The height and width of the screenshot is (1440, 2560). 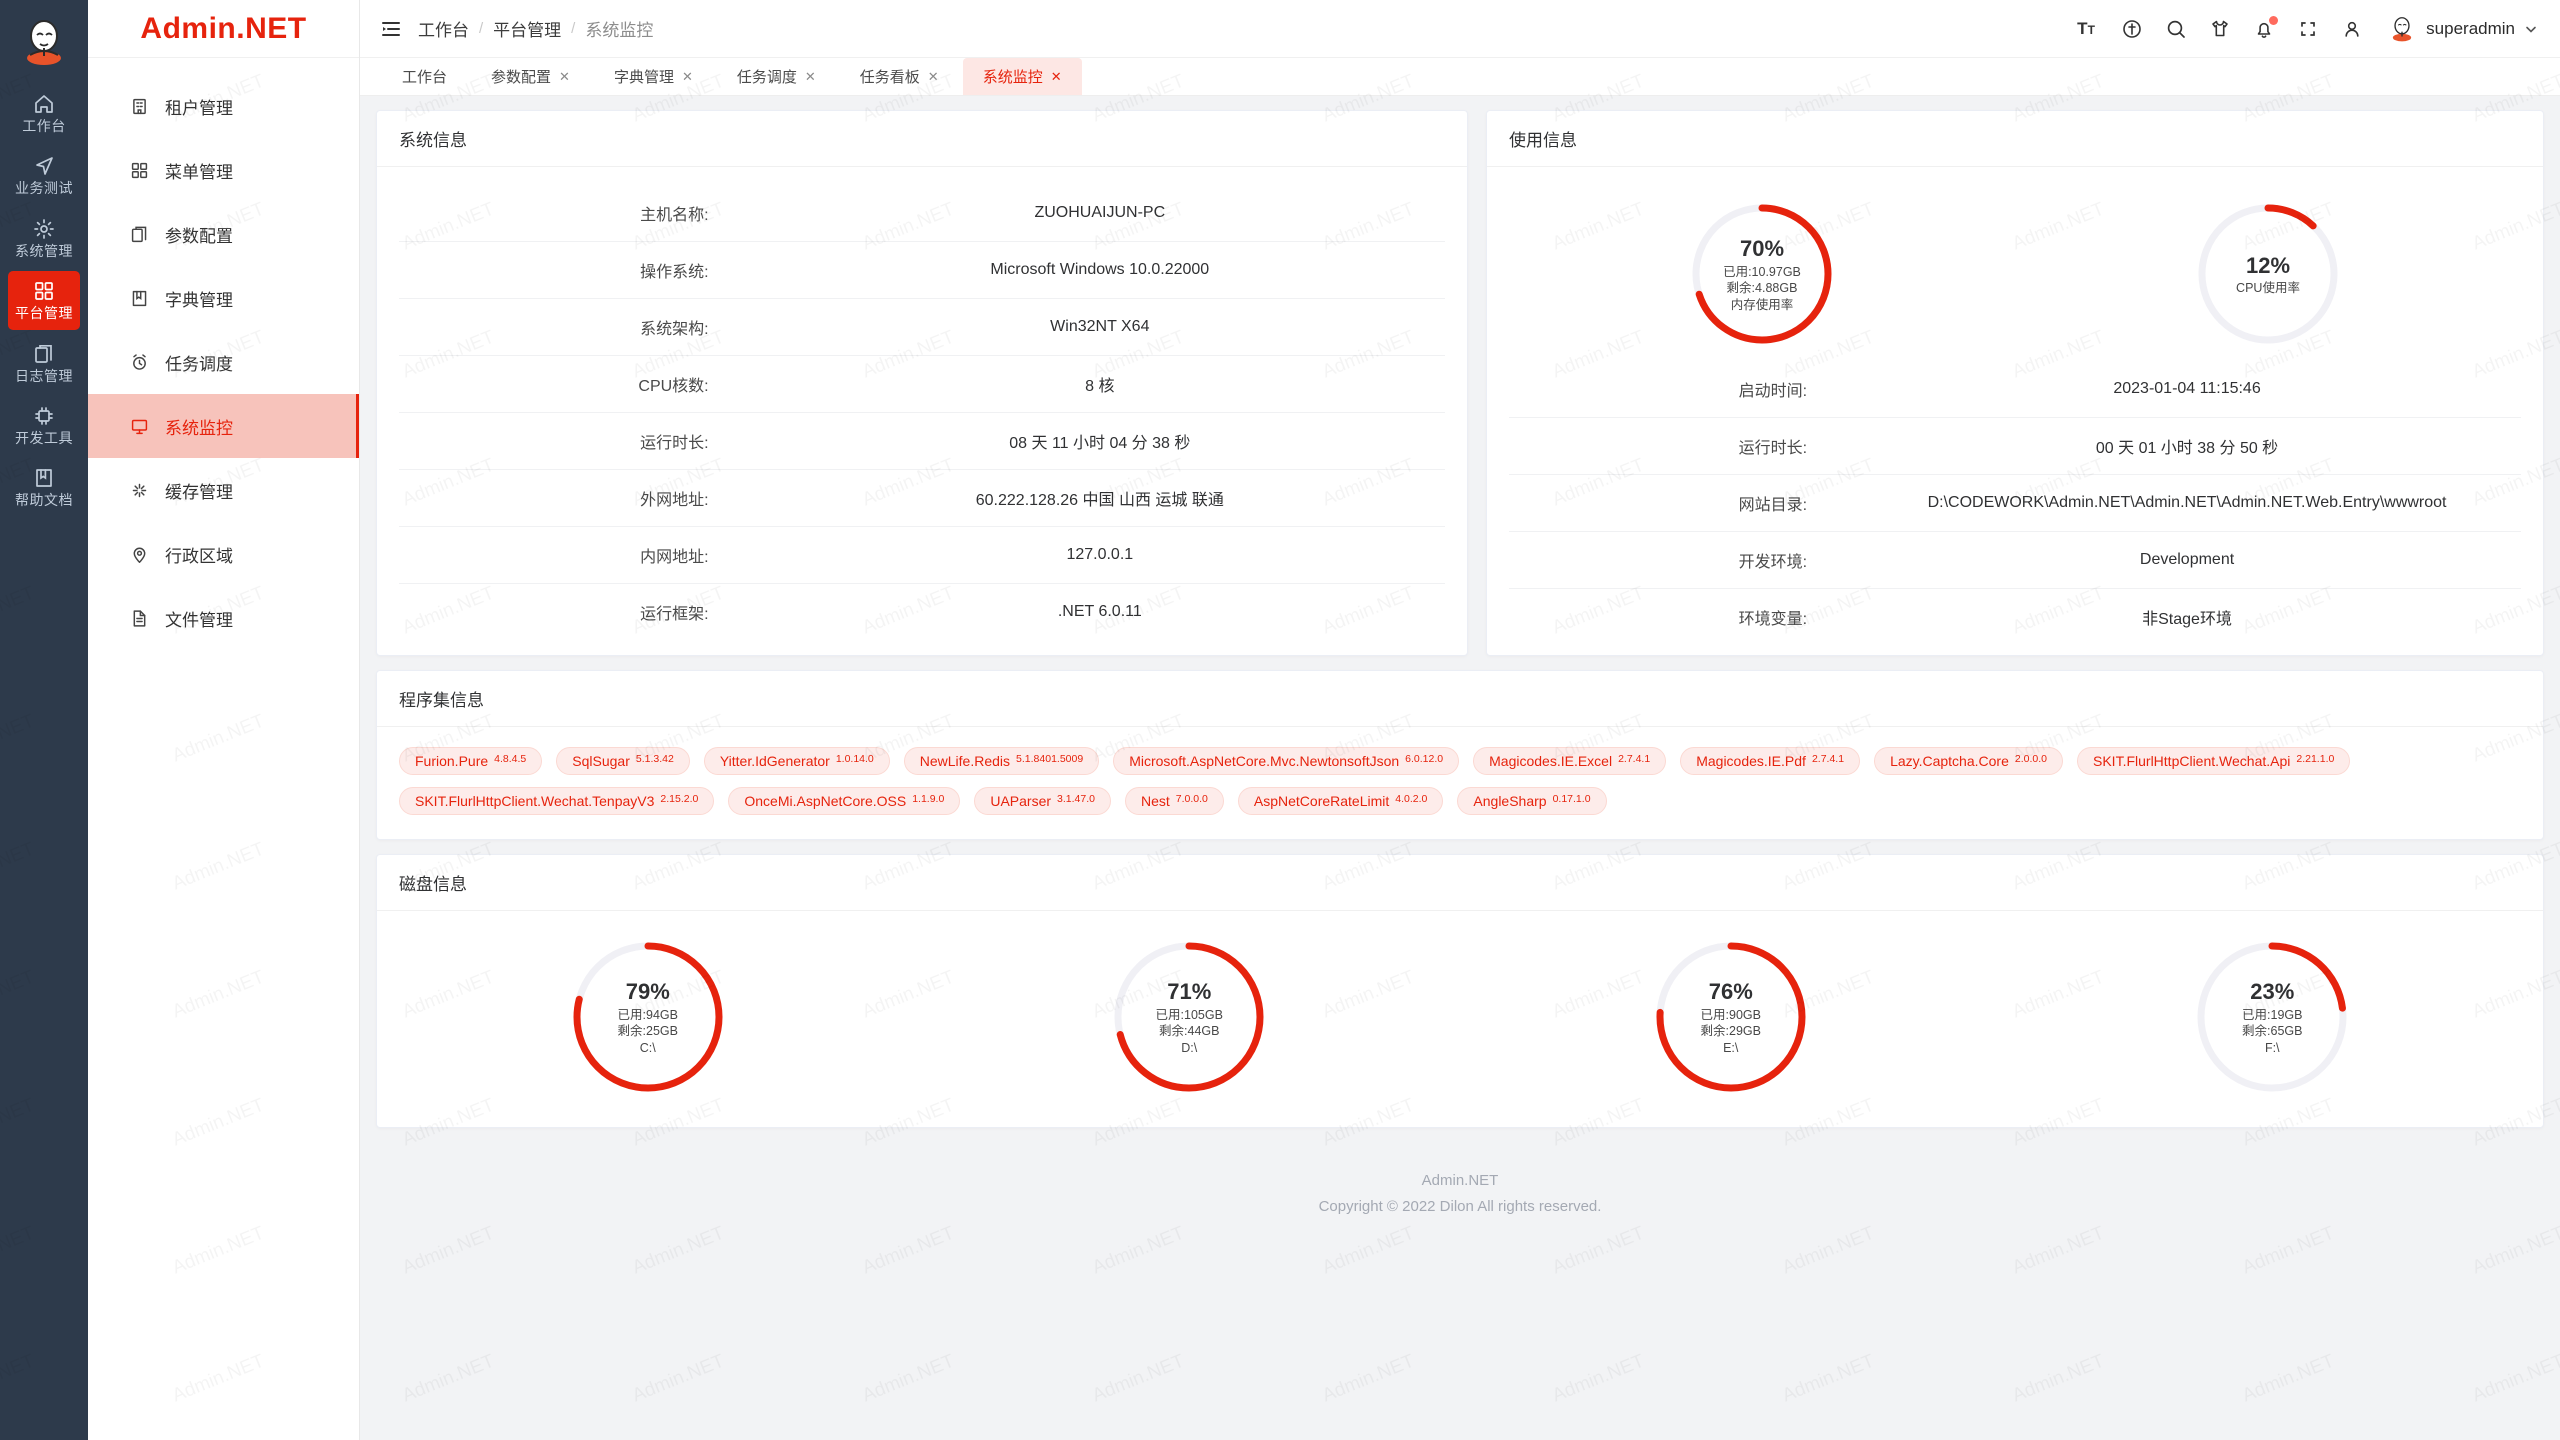 What do you see at coordinates (1099, 500) in the screenshot?
I see `system-info-value: 60.222.128.26 中国 山西 运城 联通` at bounding box center [1099, 500].